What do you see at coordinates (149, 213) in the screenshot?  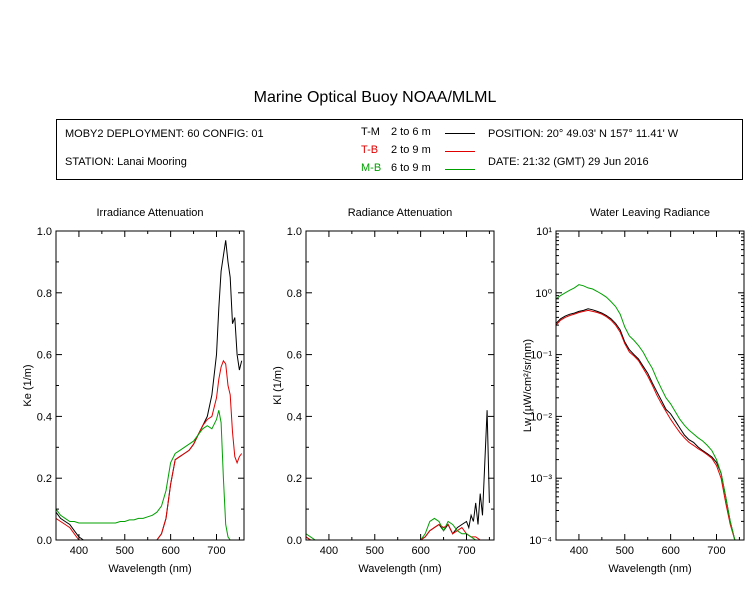 I see `chart-title: Irradiance Attenuation` at bounding box center [149, 213].